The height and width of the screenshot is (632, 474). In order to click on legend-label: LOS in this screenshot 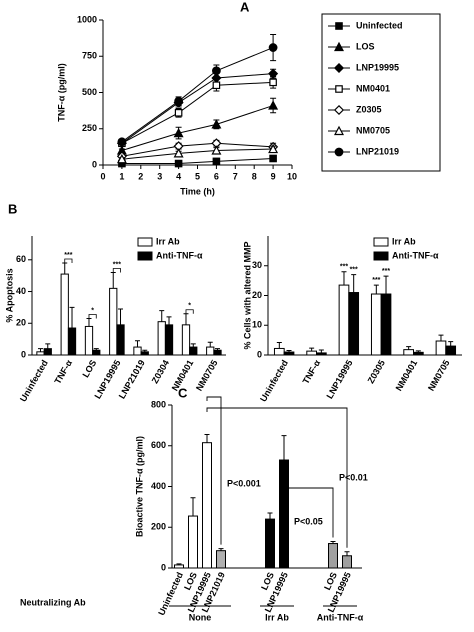, I will do `click(365, 46)`.